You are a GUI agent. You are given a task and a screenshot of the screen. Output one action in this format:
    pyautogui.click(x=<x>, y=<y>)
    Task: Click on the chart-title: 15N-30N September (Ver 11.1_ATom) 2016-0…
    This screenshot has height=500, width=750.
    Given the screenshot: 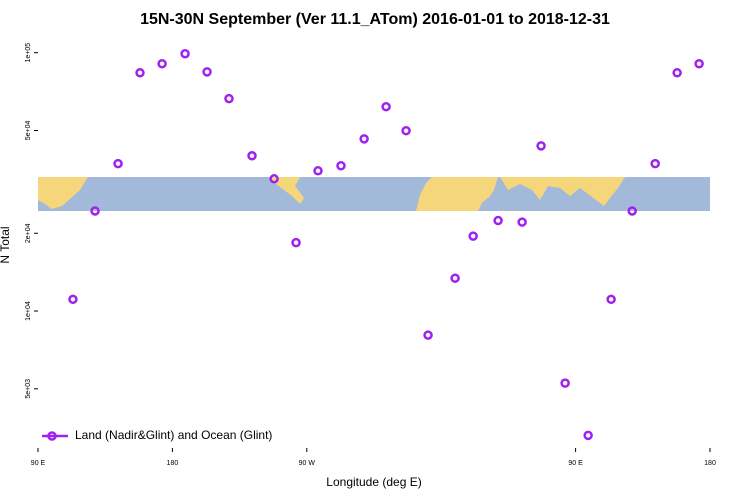 What is the action you would take?
    pyautogui.click(x=375, y=19)
    